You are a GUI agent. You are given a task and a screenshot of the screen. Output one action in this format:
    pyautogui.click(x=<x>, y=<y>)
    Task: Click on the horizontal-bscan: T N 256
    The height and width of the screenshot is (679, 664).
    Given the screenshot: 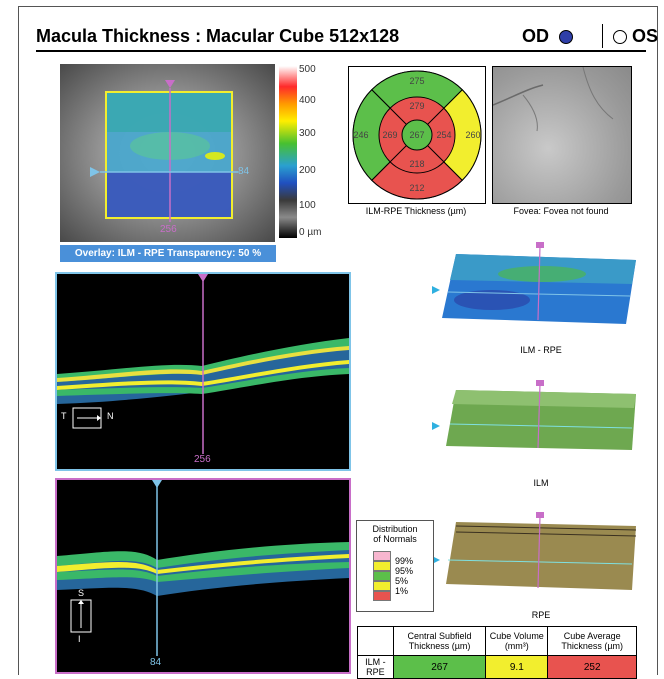 What is the action you would take?
    pyautogui.click(x=203, y=371)
    